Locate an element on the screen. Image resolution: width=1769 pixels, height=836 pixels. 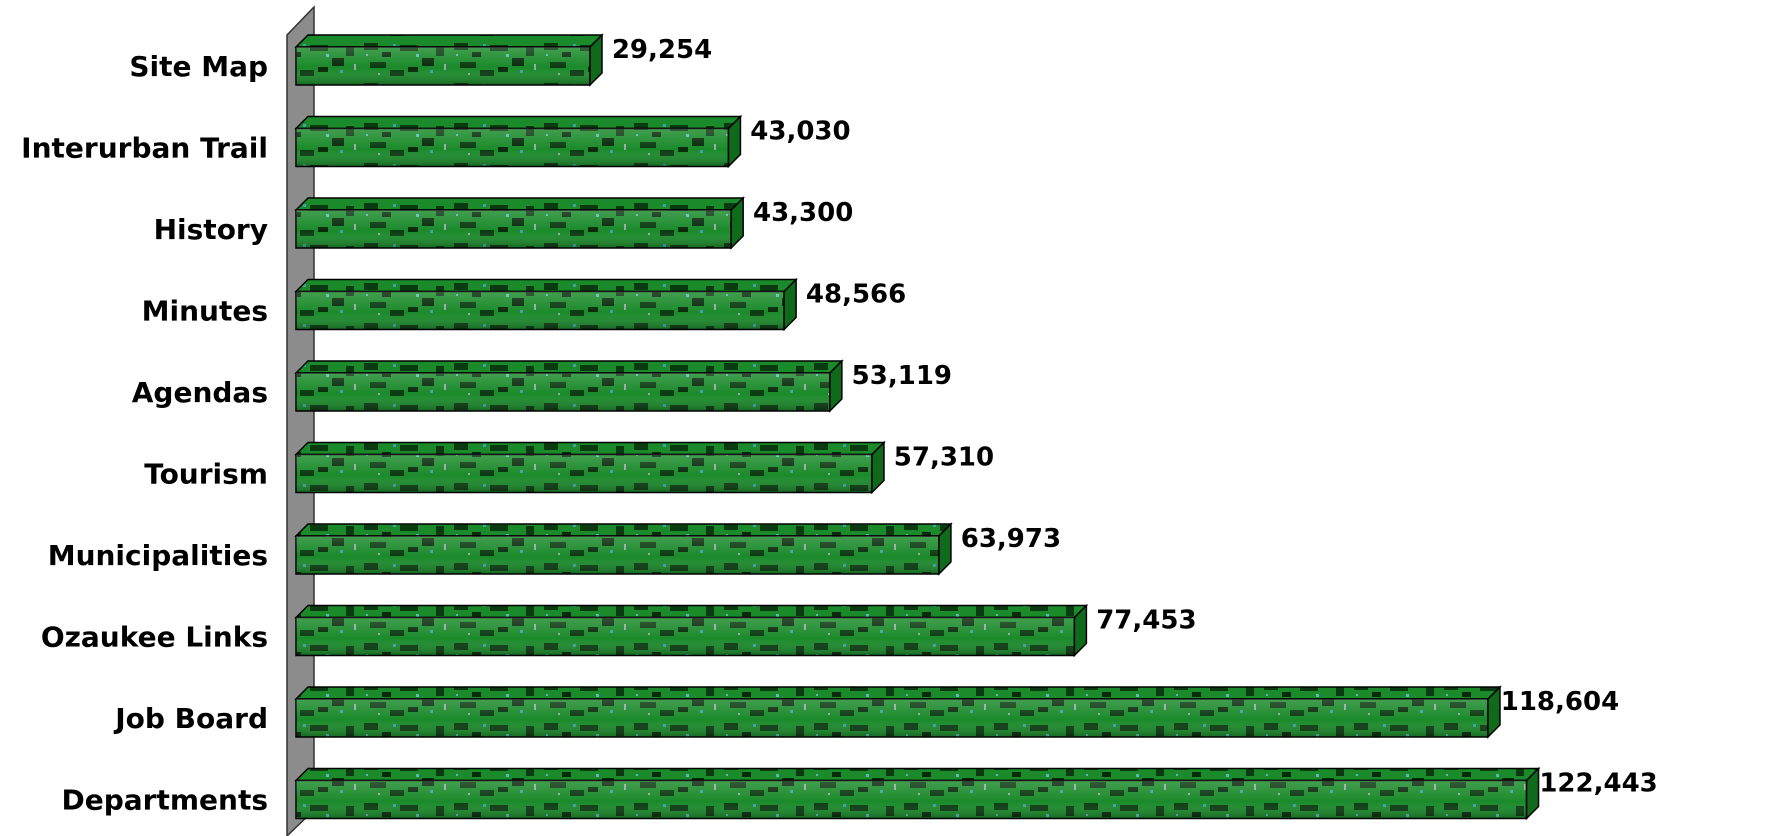
data-label: 63,973 is located at coordinates (1011, 539).